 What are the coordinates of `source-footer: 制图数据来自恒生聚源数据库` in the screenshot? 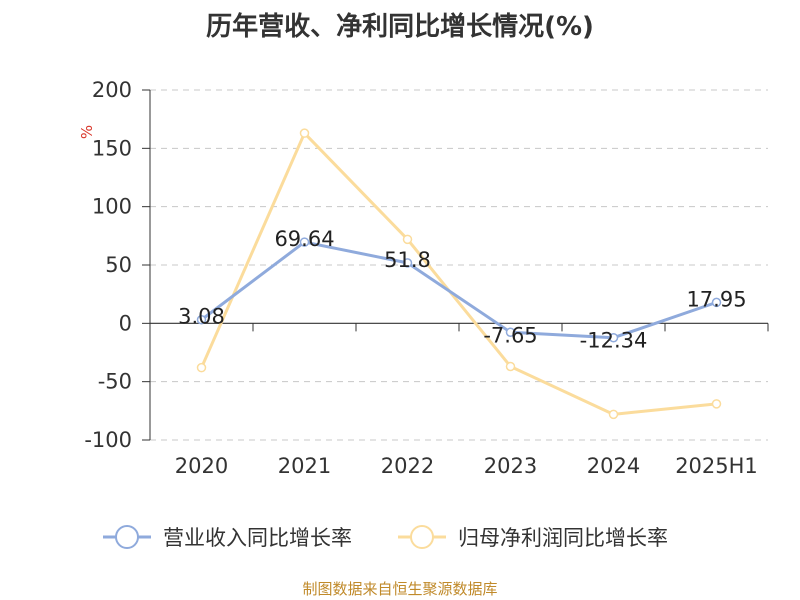 It's located at (400, 589).